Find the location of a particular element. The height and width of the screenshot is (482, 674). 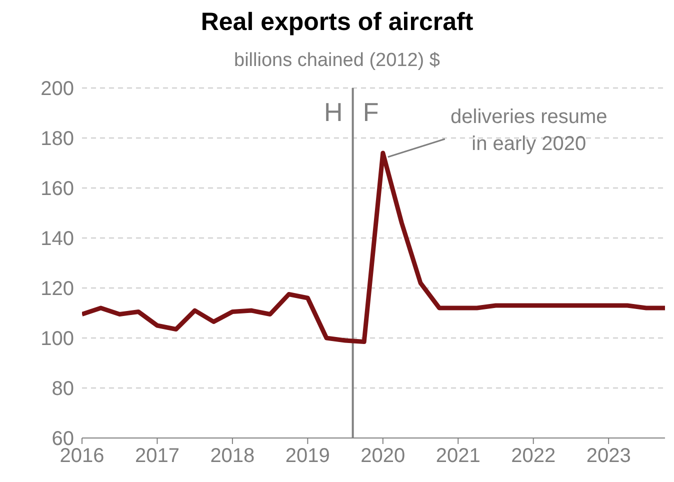

y-tick-label: 200 is located at coordinates (57, 89).